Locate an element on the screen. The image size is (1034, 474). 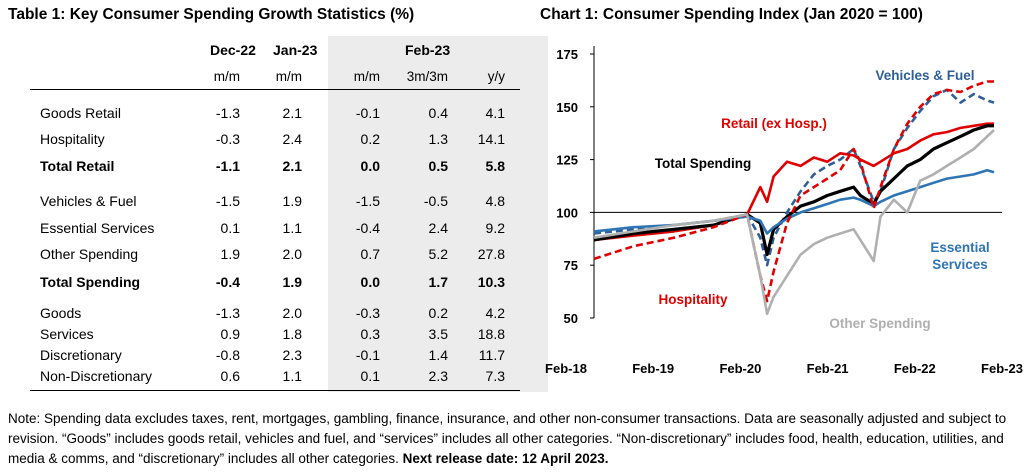
series-label-2: Total Spending is located at coordinates (703, 163).